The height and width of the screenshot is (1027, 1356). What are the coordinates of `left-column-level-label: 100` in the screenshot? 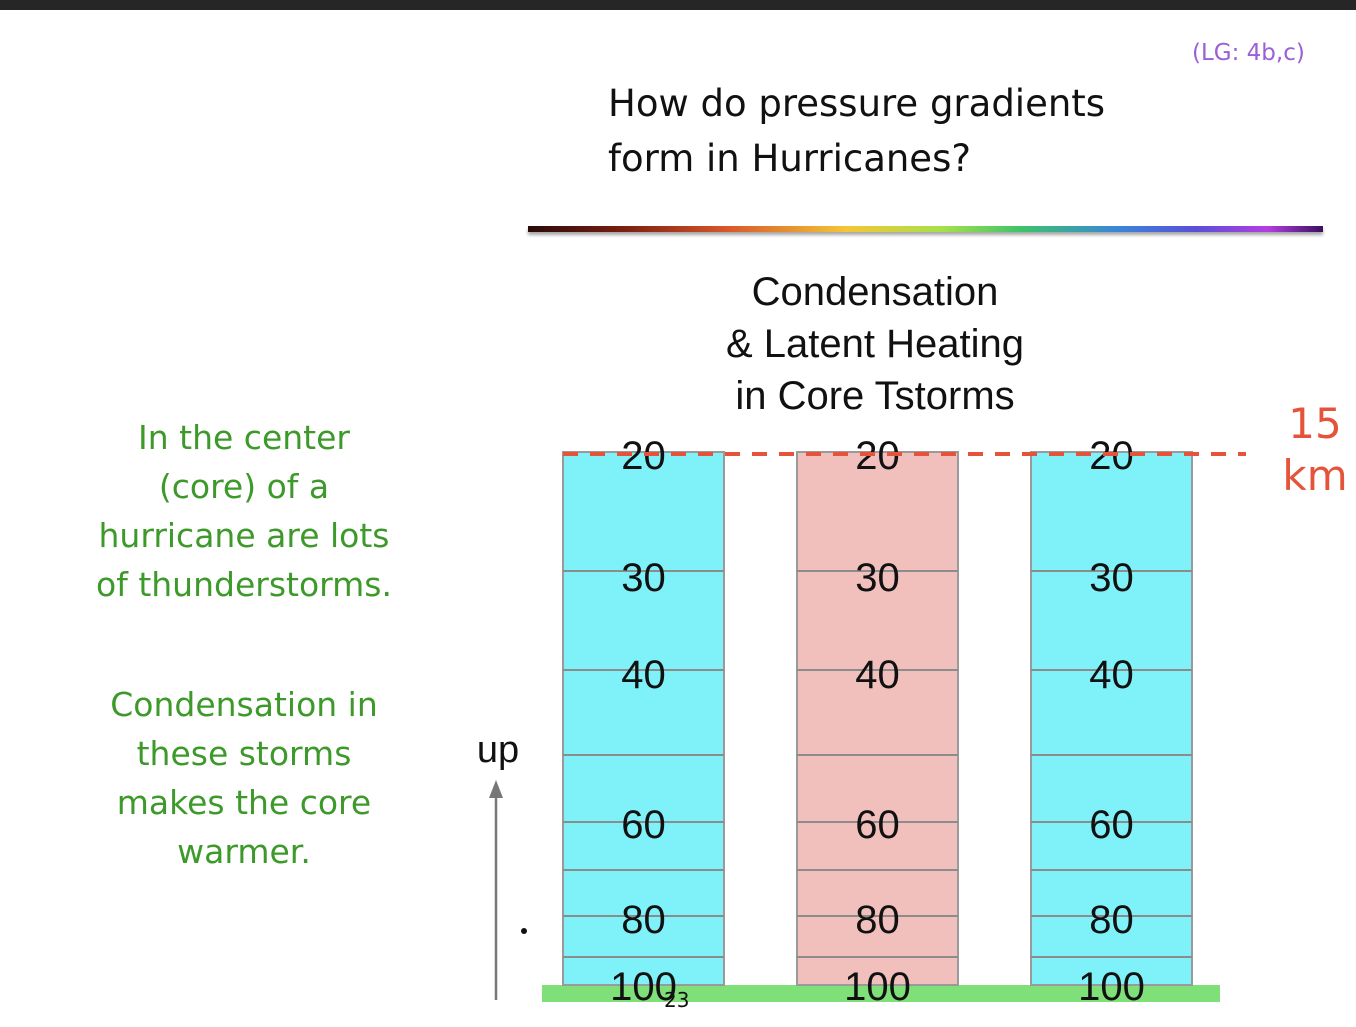 It's located at (643, 987).